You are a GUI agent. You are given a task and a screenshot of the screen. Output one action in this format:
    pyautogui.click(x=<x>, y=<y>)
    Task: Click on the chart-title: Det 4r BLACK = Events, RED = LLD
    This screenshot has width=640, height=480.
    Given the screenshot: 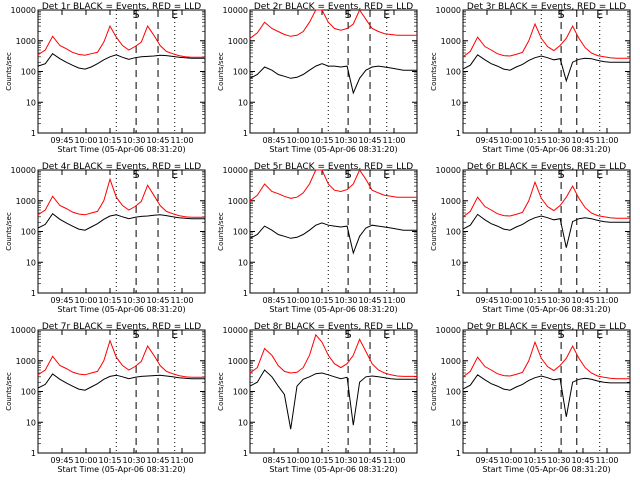 What is the action you would take?
    pyautogui.click(x=121, y=167)
    